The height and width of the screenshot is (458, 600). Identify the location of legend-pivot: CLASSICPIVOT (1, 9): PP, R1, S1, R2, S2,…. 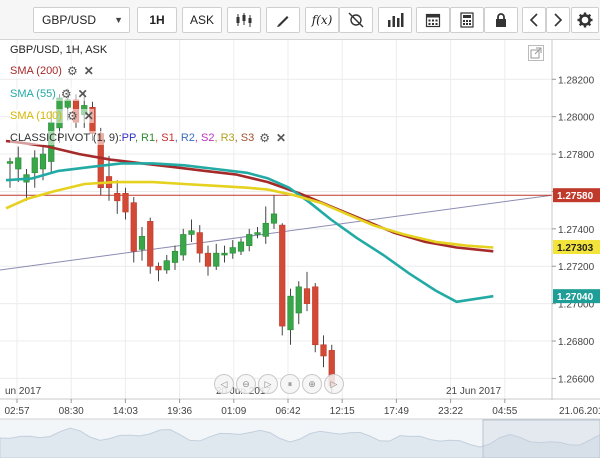
(148, 138).